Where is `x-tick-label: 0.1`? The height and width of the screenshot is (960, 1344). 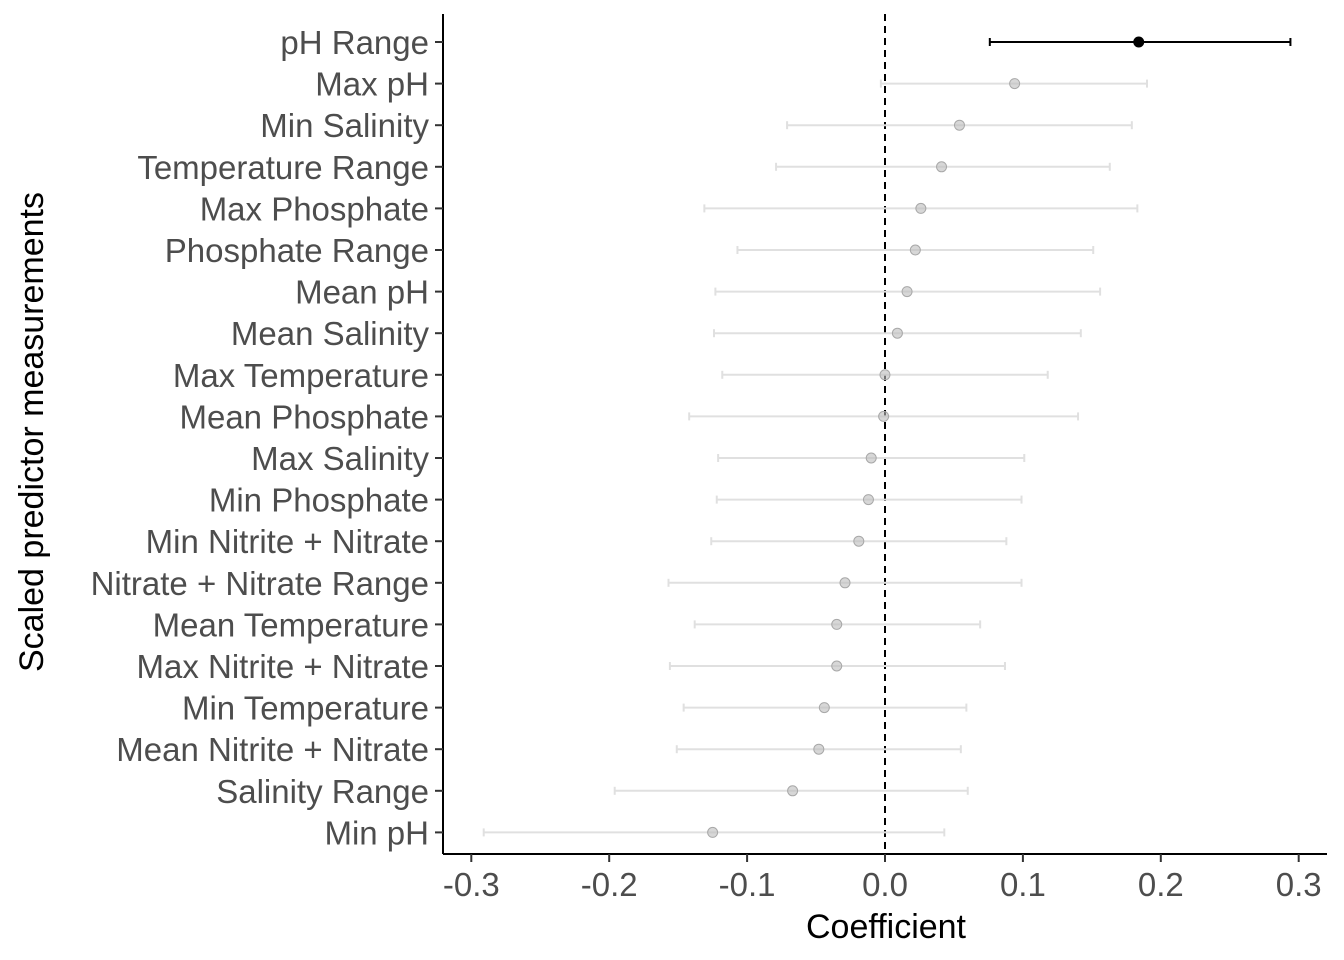
x-tick-label: 0.1 is located at coordinates (1023, 884).